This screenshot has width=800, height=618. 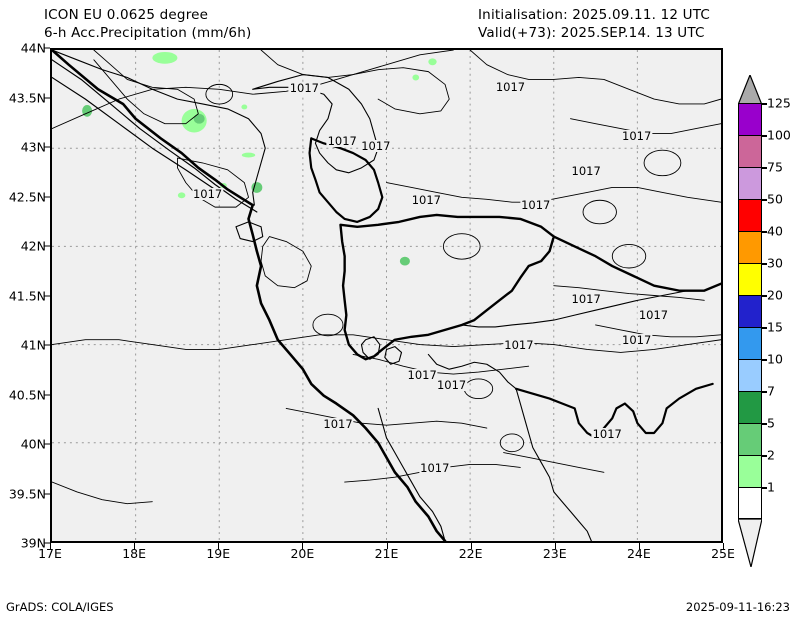 I want to click on lat-tick-label: 40.5N, so click(x=27, y=394).